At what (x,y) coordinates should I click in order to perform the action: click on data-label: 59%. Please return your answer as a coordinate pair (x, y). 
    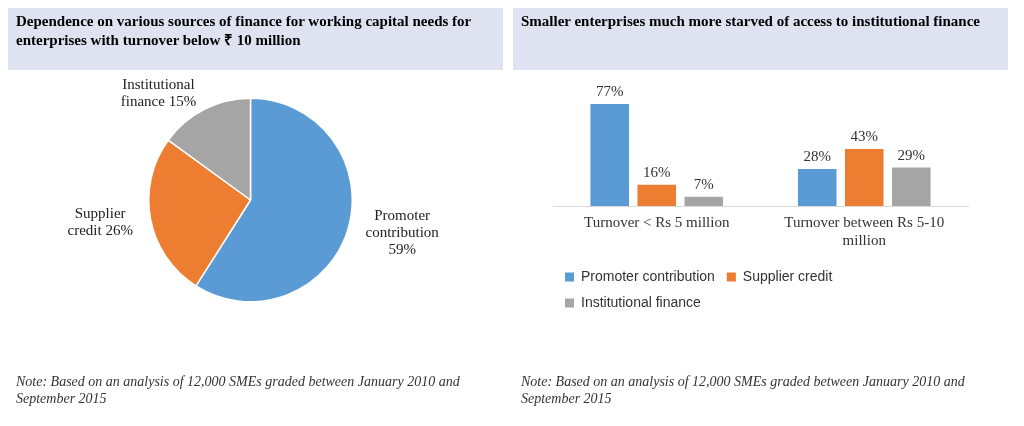
    Looking at the image, I should click on (402, 249).